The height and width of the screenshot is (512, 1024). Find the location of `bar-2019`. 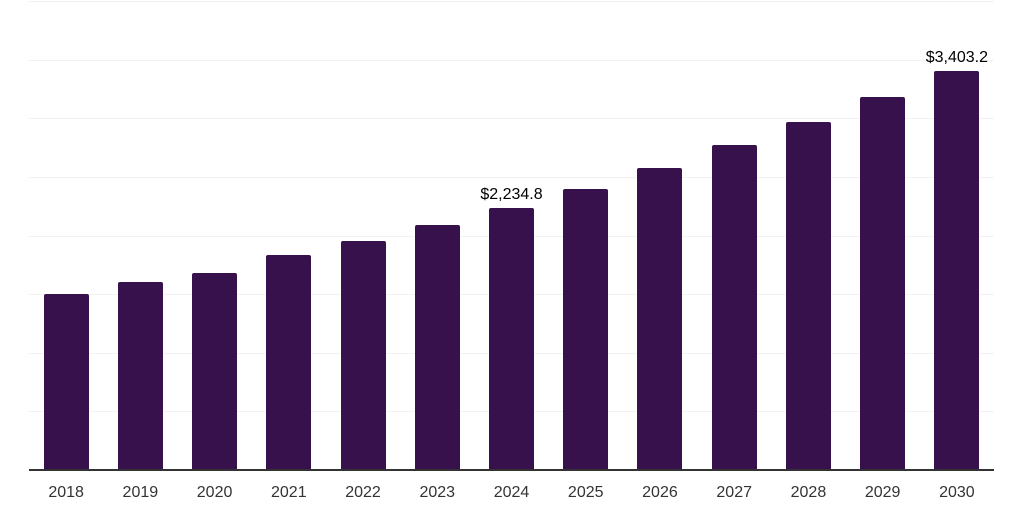

bar-2019 is located at coordinates (140, 375).